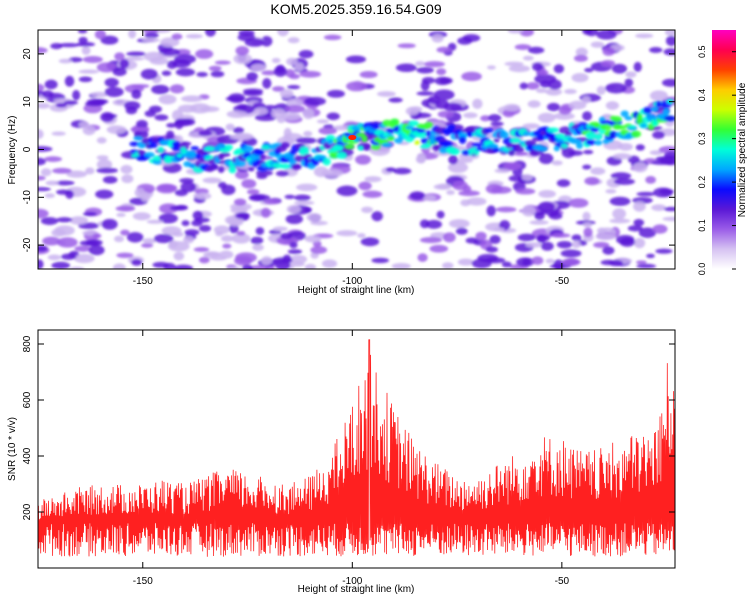  I want to click on snr-x-axis-label: Height of straight line (km), so click(356, 589).